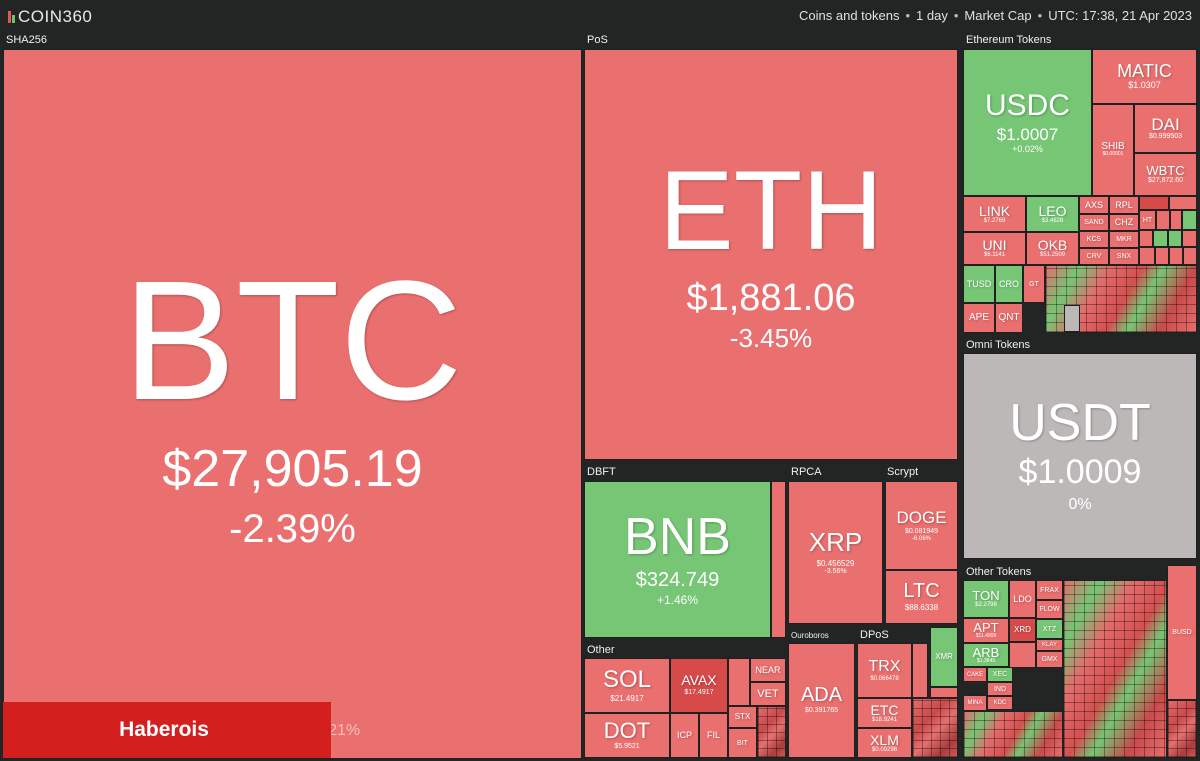 The height and width of the screenshot is (761, 1200). What do you see at coordinates (921, 525) in the screenshot?
I see `tile-doge: DOGE $0.081949 -6.06%` at bounding box center [921, 525].